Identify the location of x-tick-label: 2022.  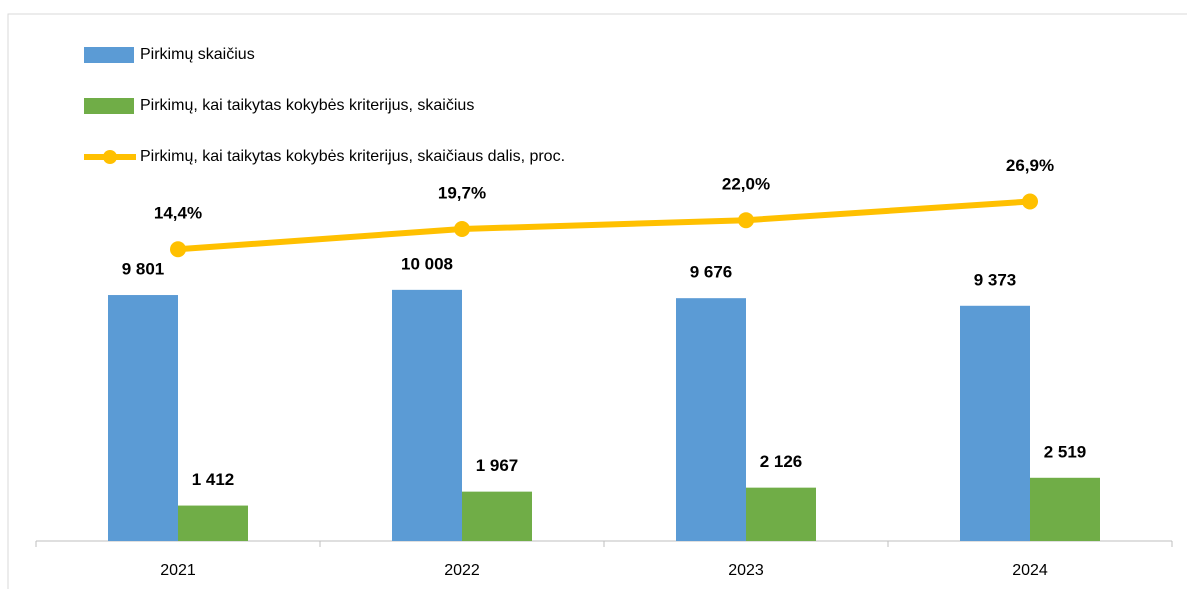
(462, 570).